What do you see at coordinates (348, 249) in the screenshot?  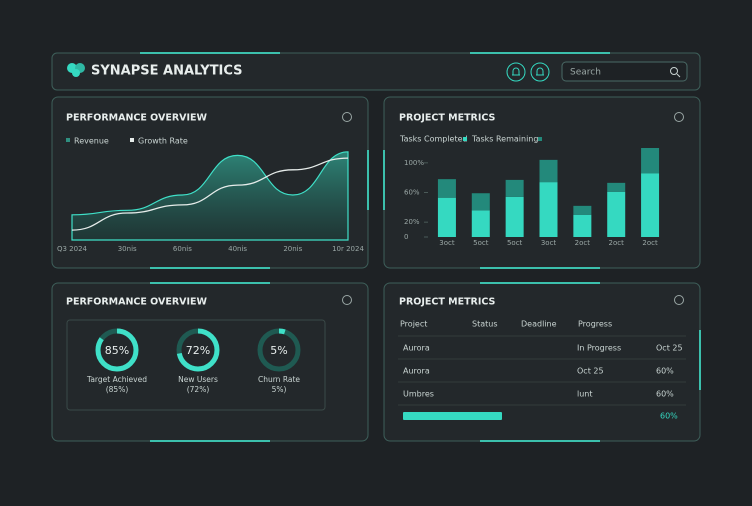 I see `x-tick-label: 10r 2024` at bounding box center [348, 249].